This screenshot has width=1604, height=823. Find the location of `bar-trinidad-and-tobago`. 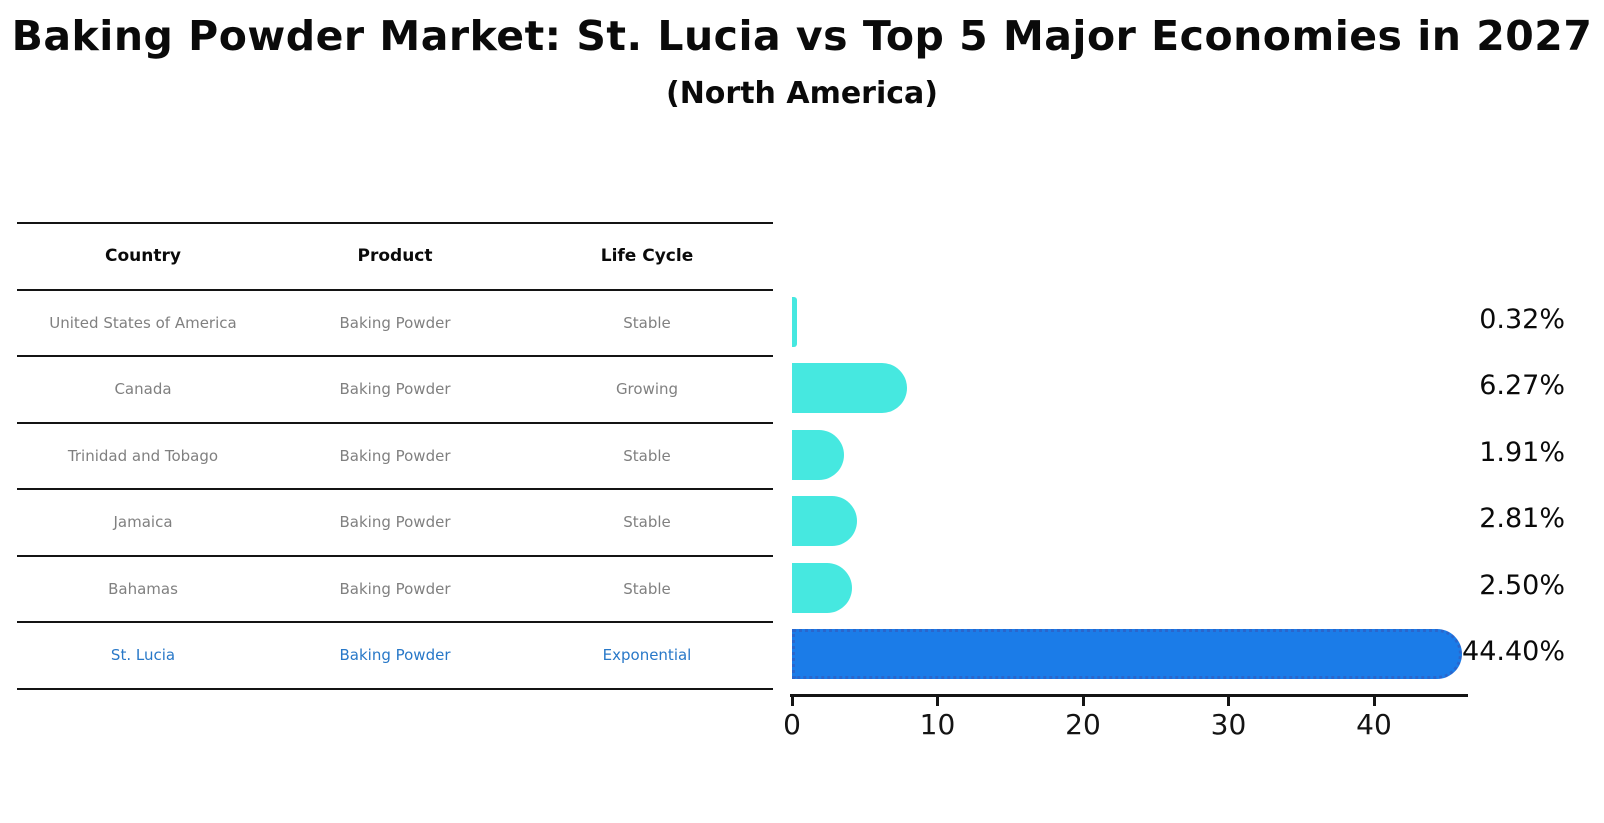

bar-trinidad-and-tobago is located at coordinates (818, 454).